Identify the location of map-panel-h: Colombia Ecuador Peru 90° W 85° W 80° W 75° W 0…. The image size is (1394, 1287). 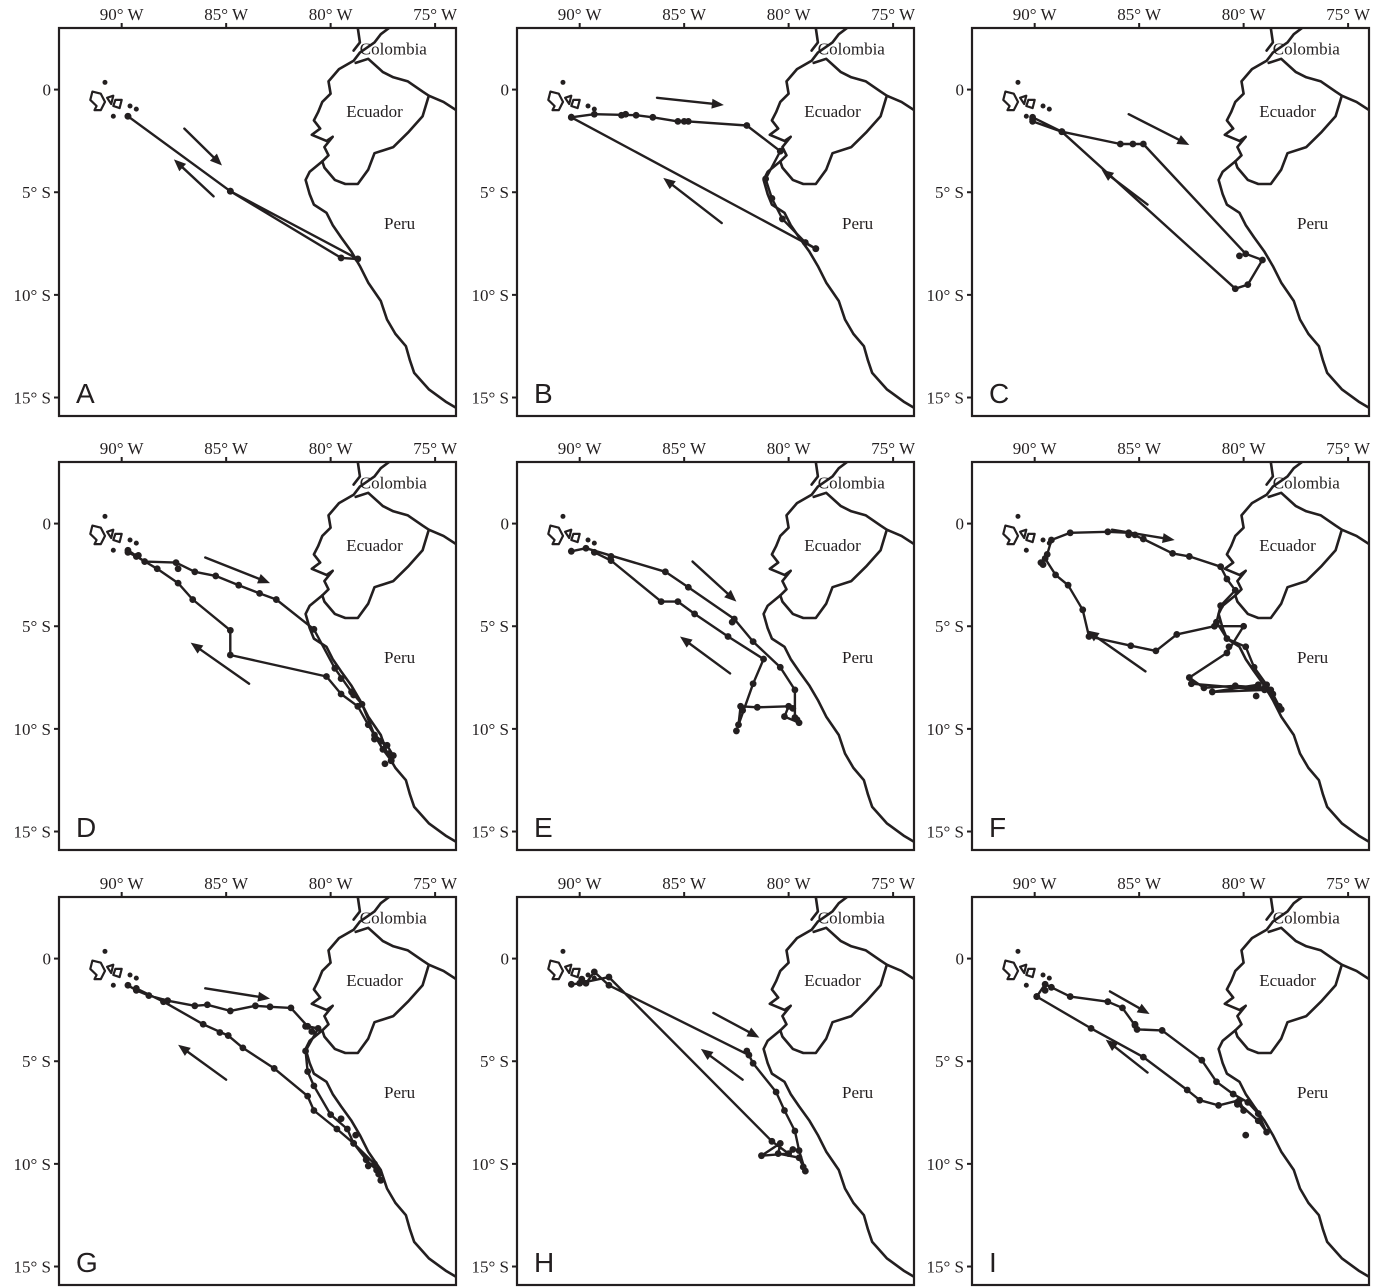
(693, 1080).